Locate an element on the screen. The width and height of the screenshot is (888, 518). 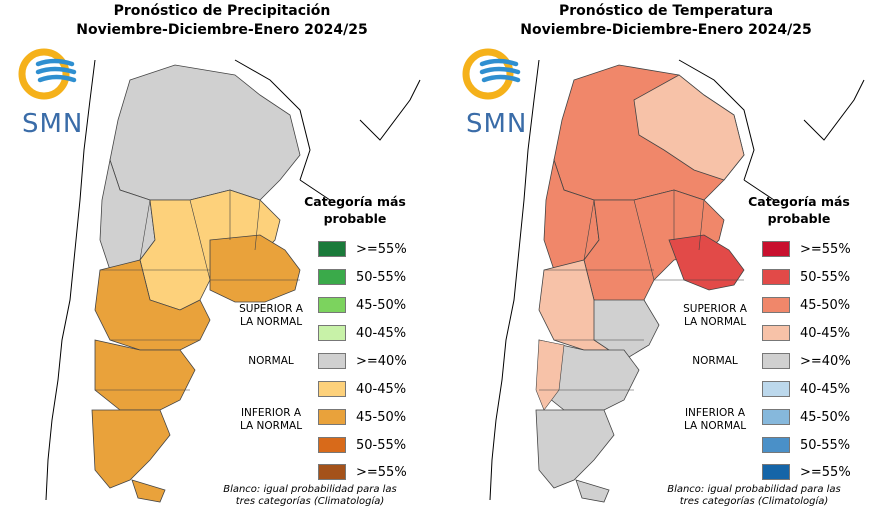
pampas-dark-orange-region is located at coordinates (255, 268).